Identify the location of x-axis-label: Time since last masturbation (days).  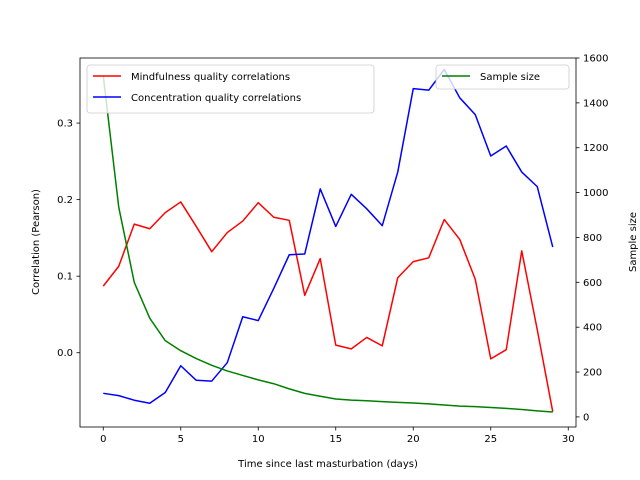
(327, 464).